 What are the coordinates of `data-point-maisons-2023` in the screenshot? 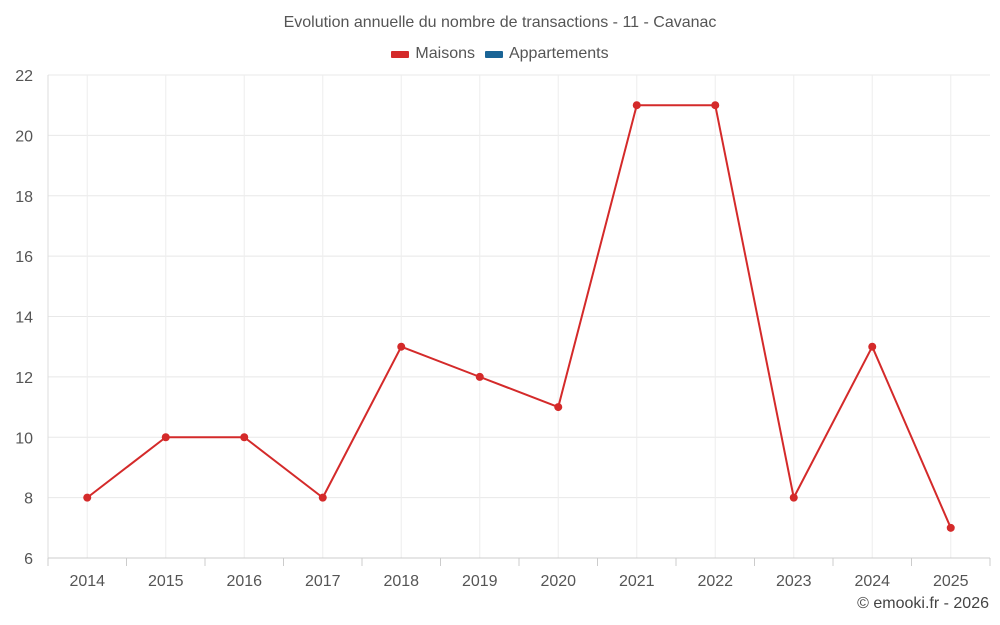 It's located at (793, 497).